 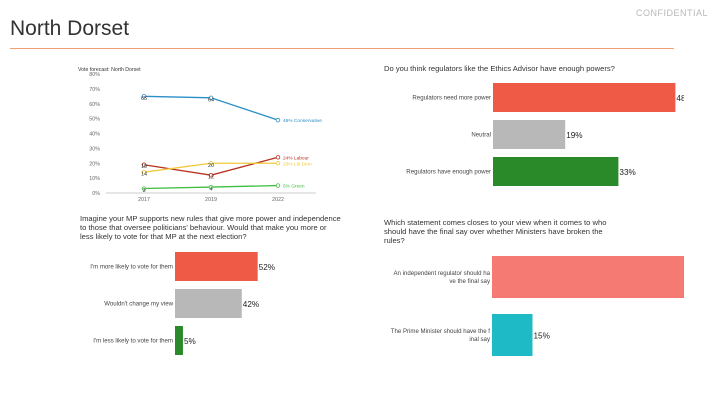 I want to click on data-label: 20, so click(x=211, y=166).